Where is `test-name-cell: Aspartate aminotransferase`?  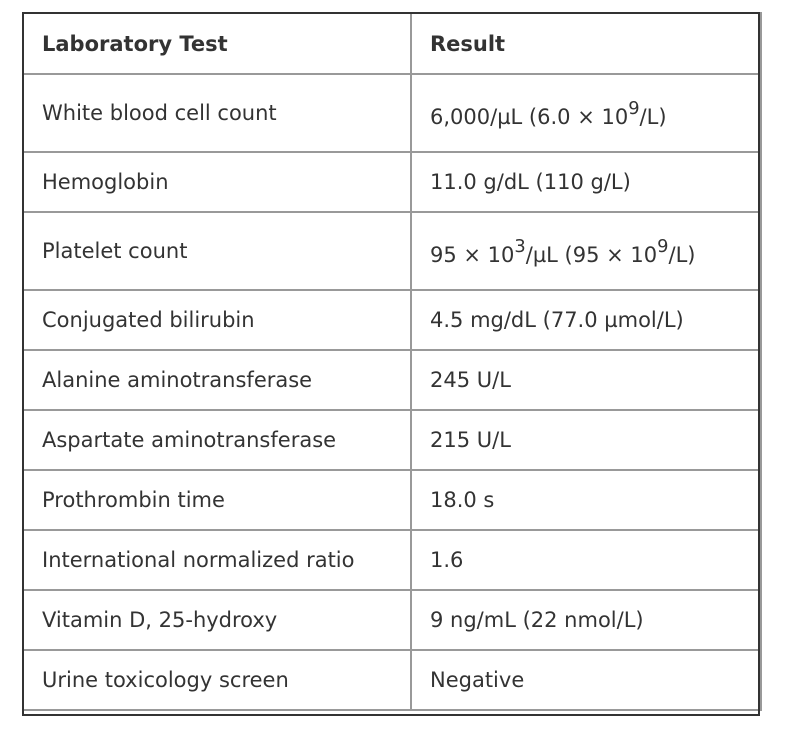 test-name-cell: Aspartate aminotransferase is located at coordinates (217, 440).